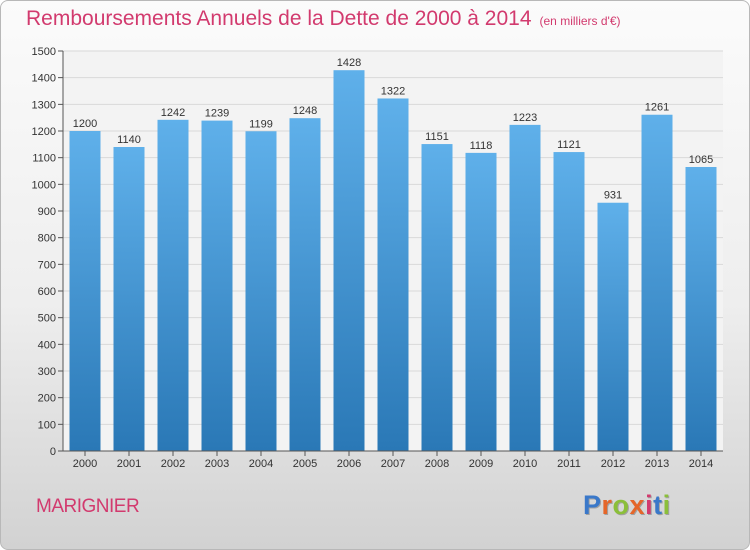  I want to click on x-tick-label: 2003, so click(217, 464).